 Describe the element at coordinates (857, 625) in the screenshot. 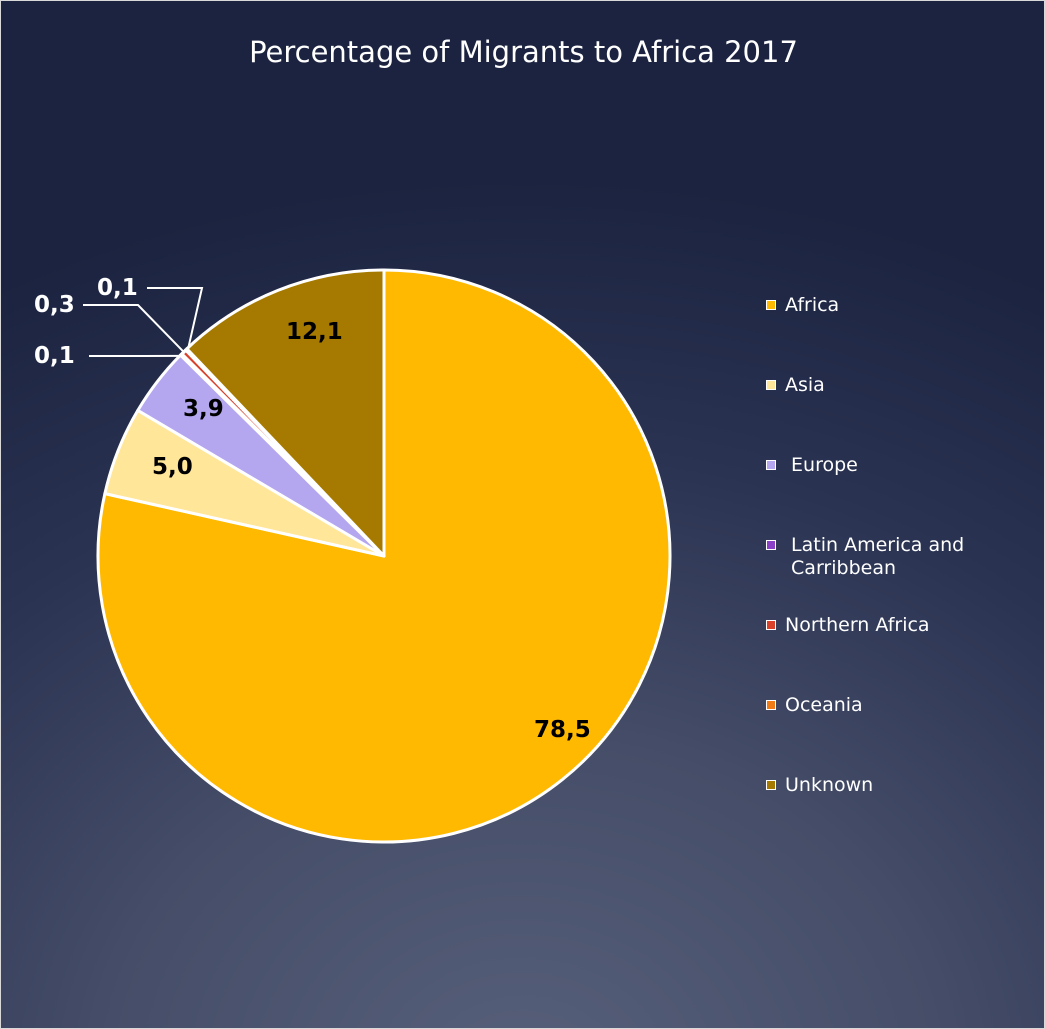

I see `legend-label: Northern Africa` at that location.